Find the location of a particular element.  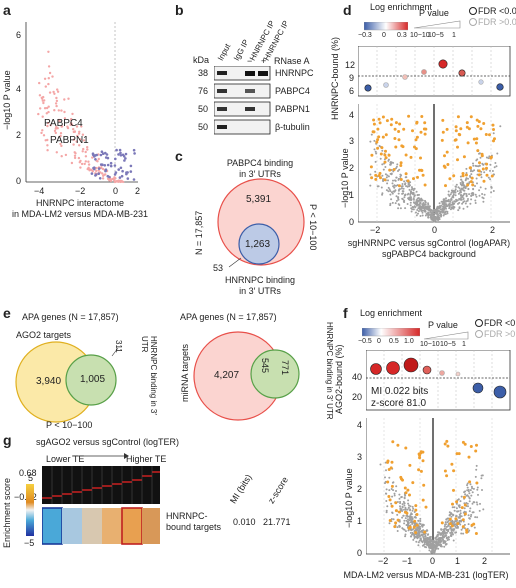

panel-d-ytick-1: 1 is located at coordinates (352, 195).